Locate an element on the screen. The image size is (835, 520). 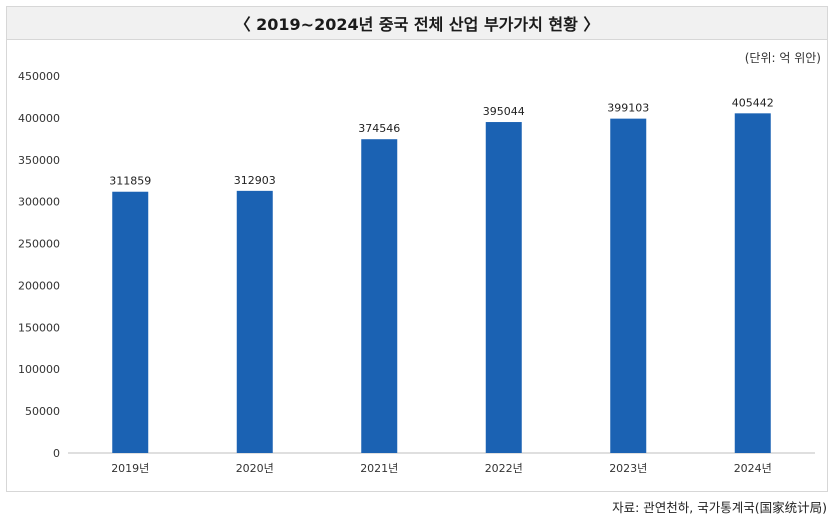
x-tick-label: 2024년 is located at coordinates (753, 468).